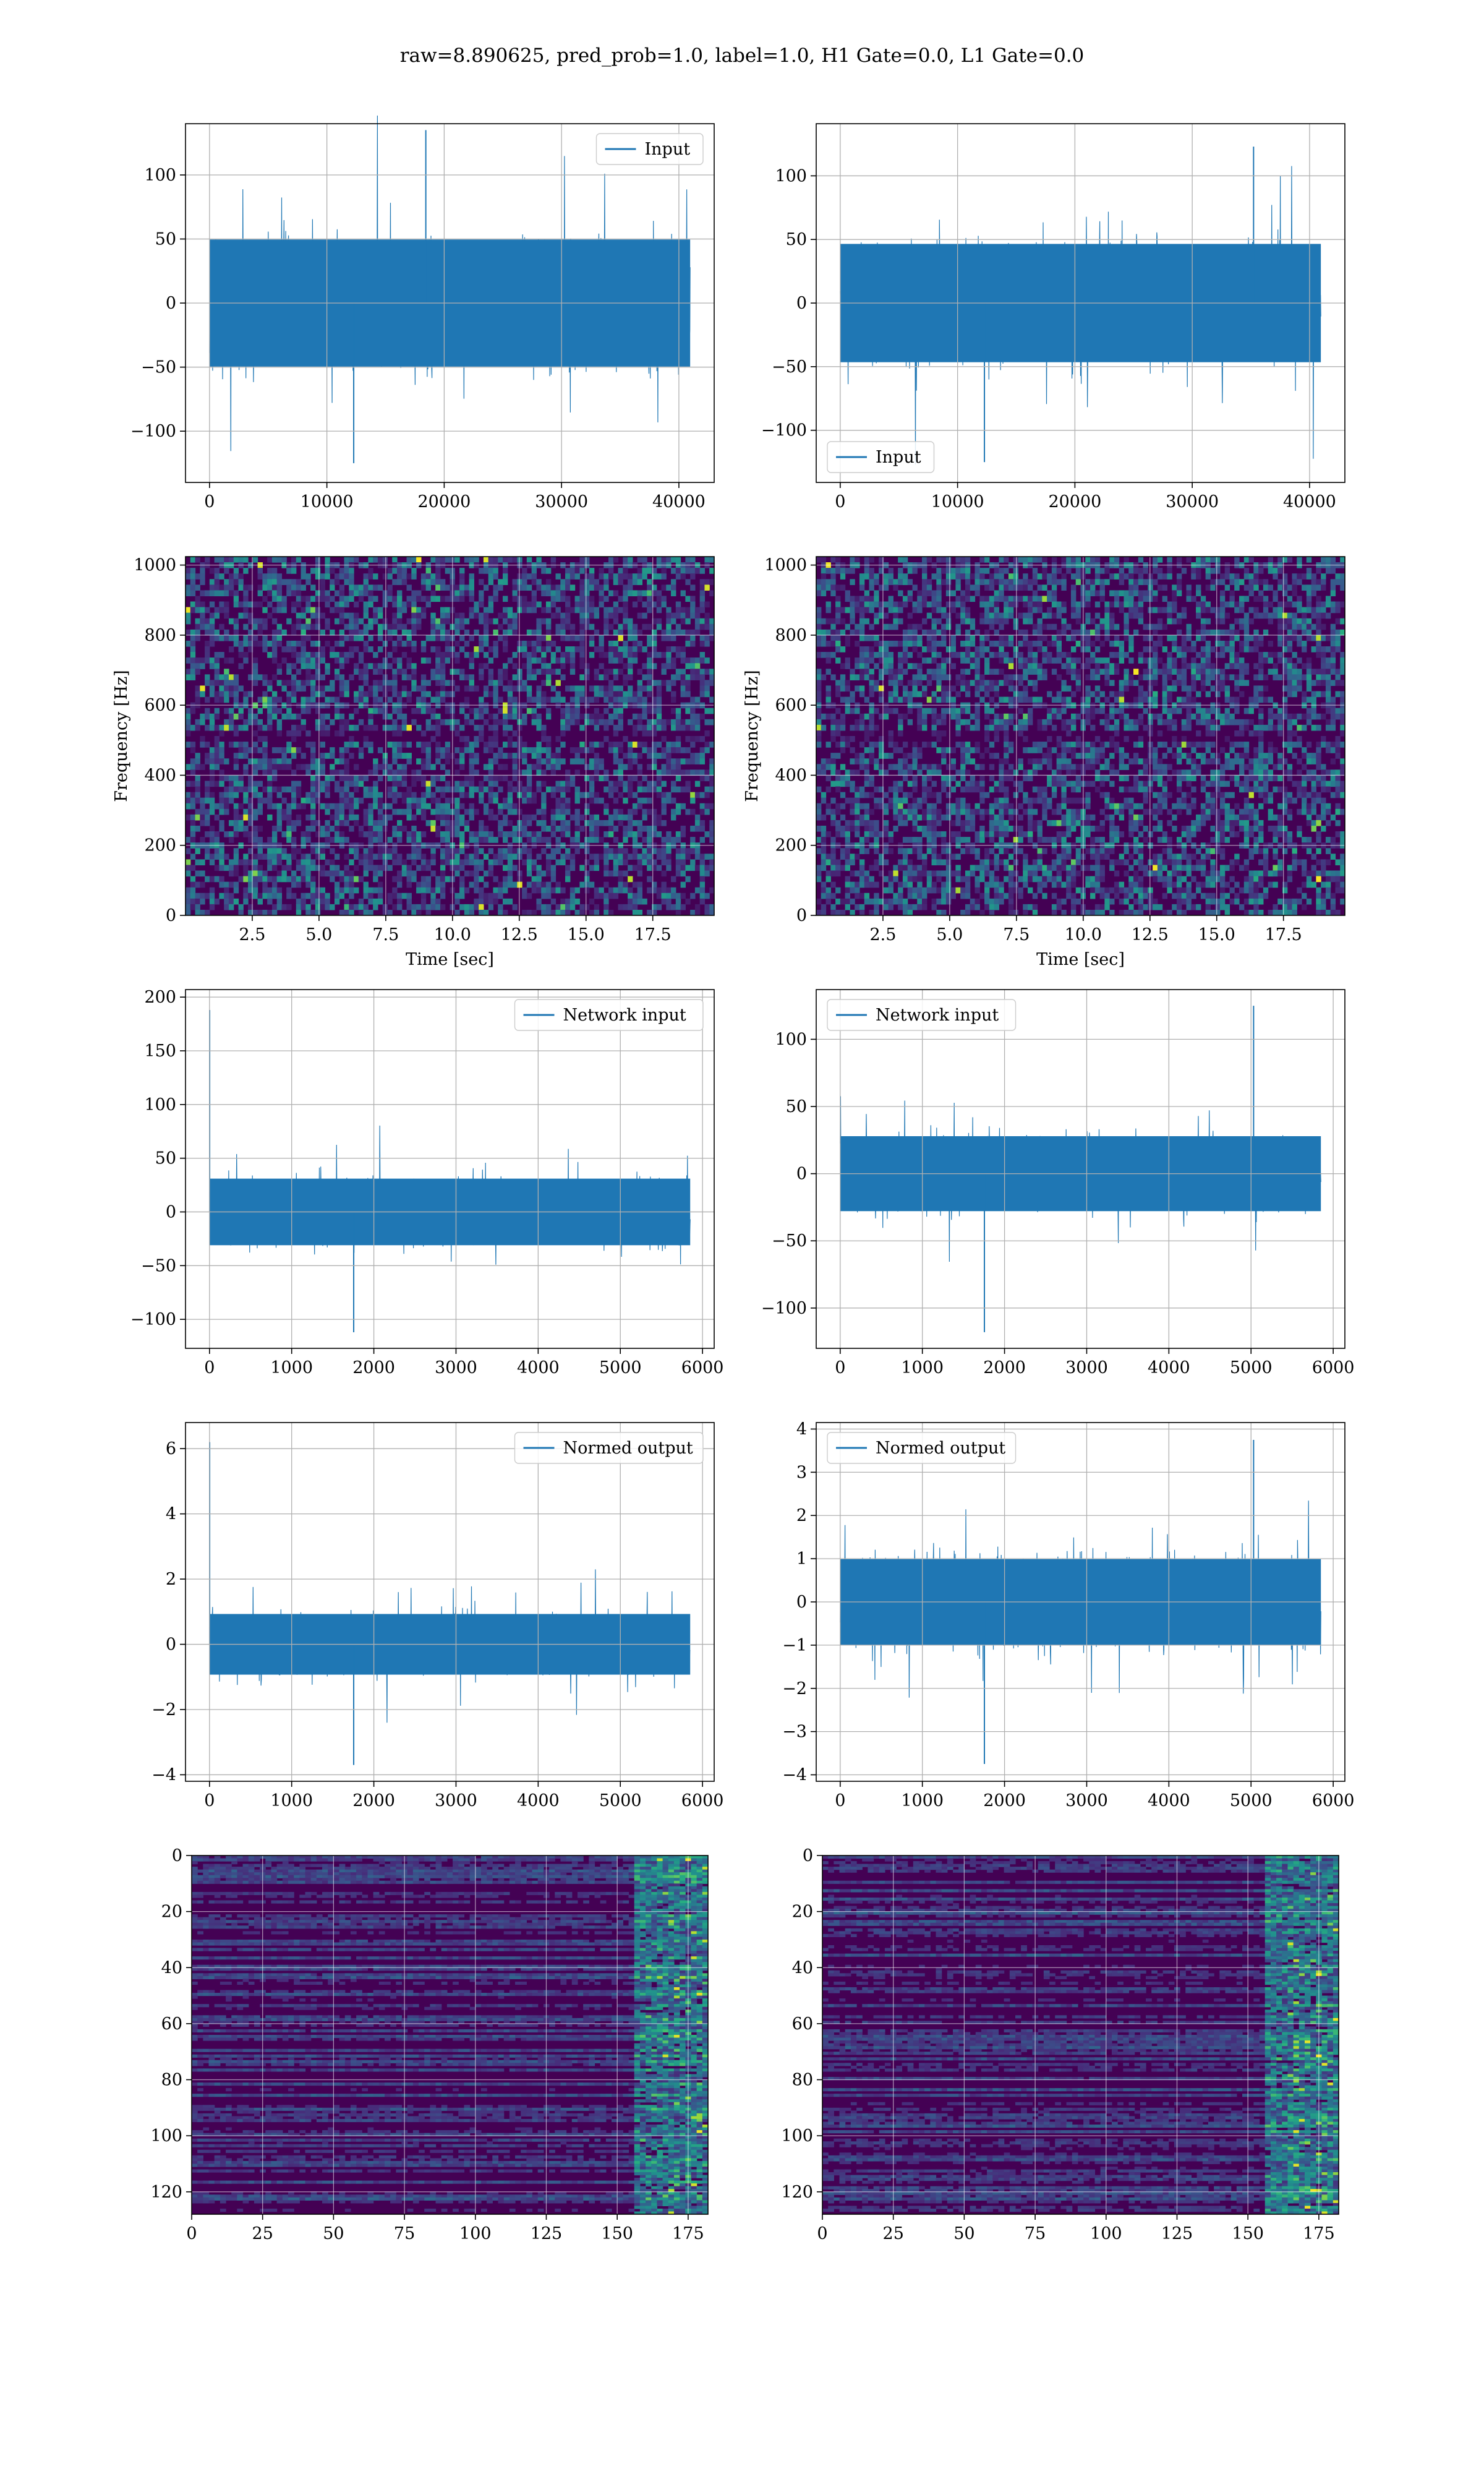 Image resolution: width=1484 pixels, height=2474 pixels. I want to click on y-tick-label: −4, so click(794, 1775).